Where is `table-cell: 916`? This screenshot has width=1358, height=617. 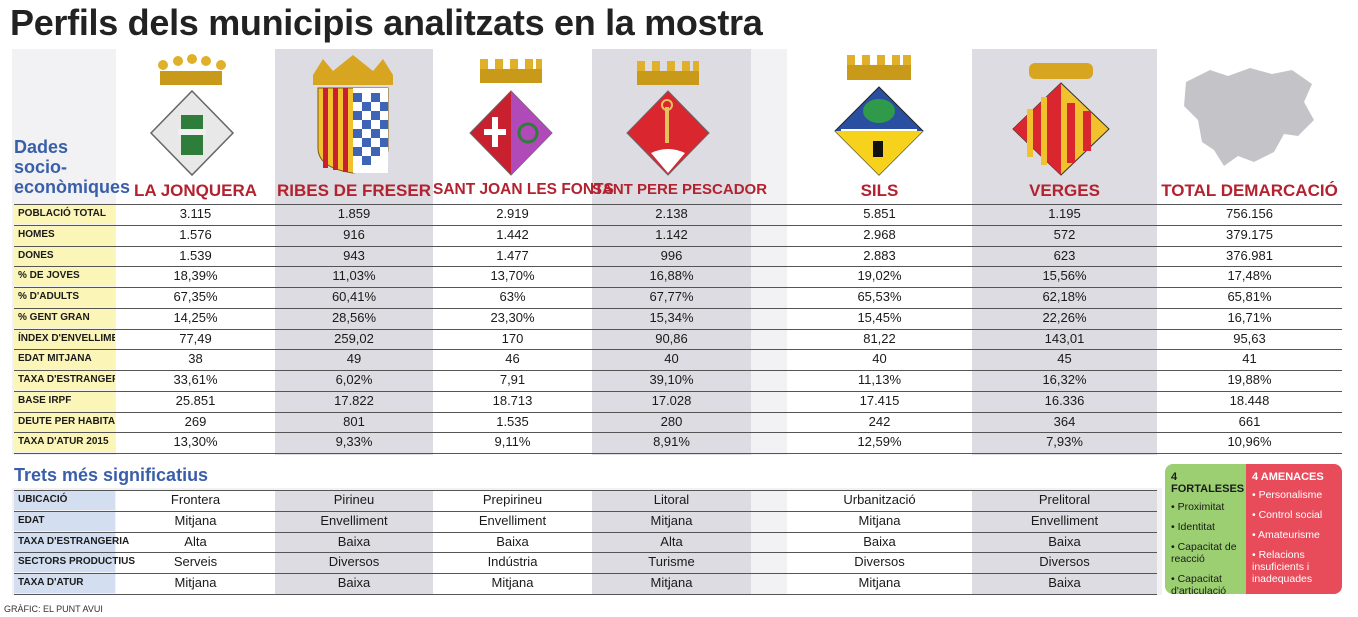 table-cell: 916 is located at coordinates (354, 234).